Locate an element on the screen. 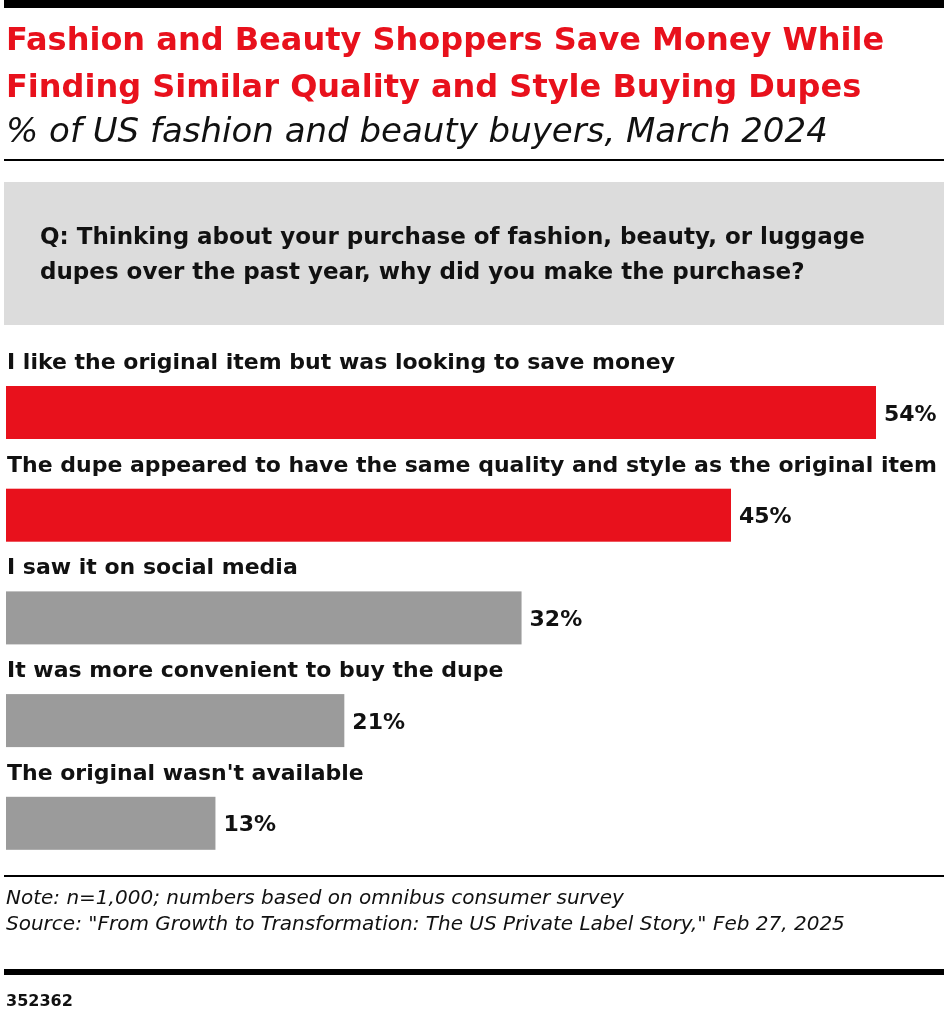 The width and height of the screenshot is (948, 1022). y-tick-label: I like the original item but was looking to save money is located at coordinates (341, 361).